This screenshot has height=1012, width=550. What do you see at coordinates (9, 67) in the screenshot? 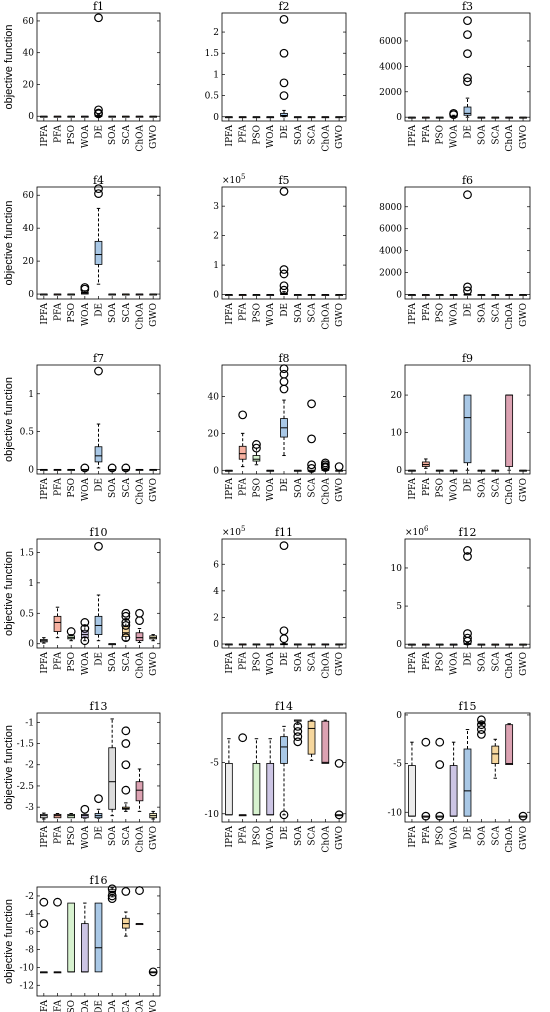
I see `y-axis-label: objective function` at bounding box center [9, 67].